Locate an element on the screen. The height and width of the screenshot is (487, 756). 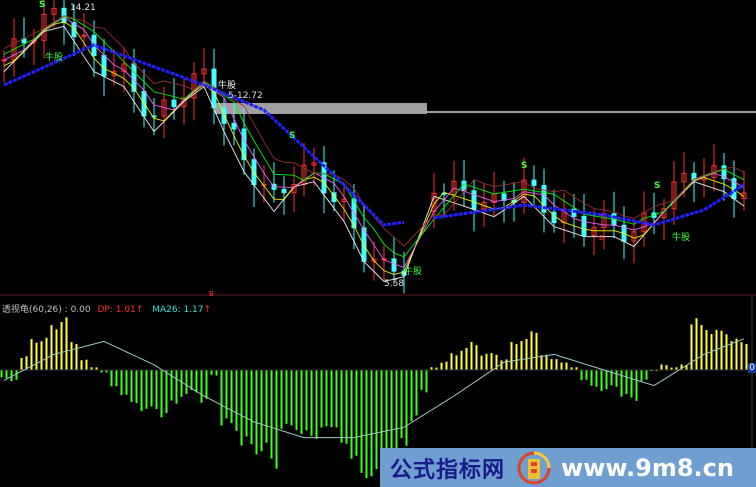
mid-price-label: 5-12.72 is located at coordinates (245, 96).